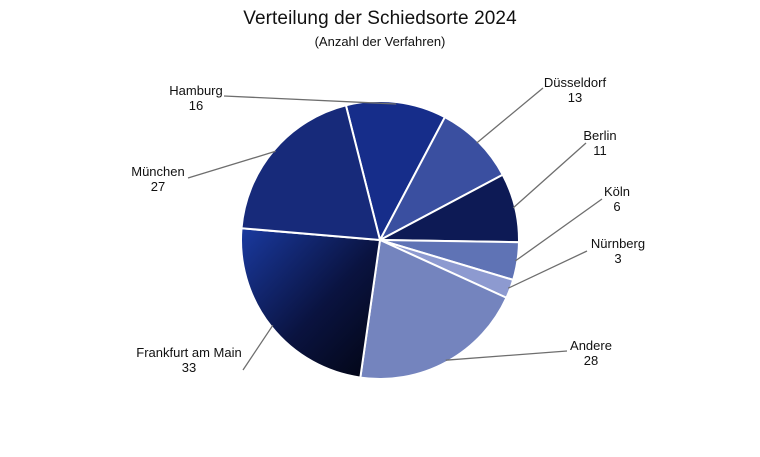 Image resolution: width=760 pixels, height=457 pixels. I want to click on leader-line-duesseldorf, so click(510, 115).